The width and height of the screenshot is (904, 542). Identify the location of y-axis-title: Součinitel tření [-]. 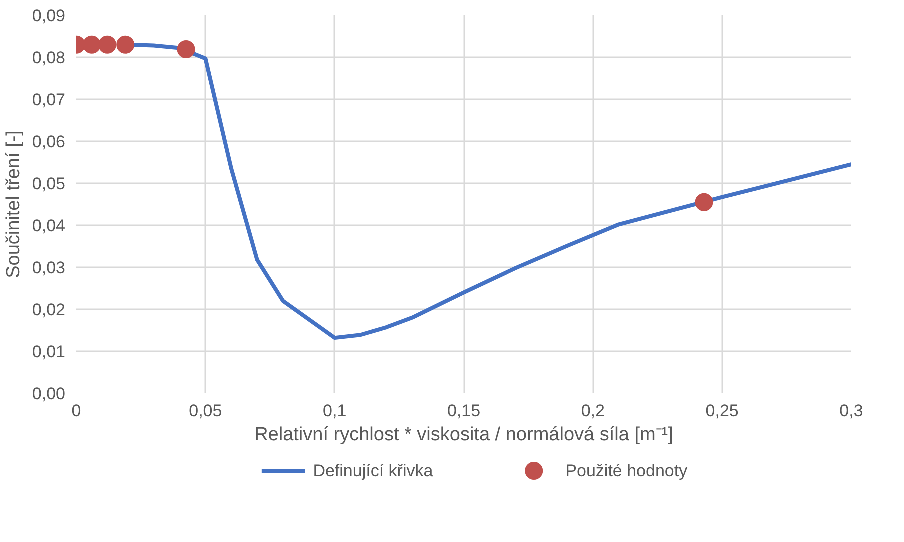
(13, 204).